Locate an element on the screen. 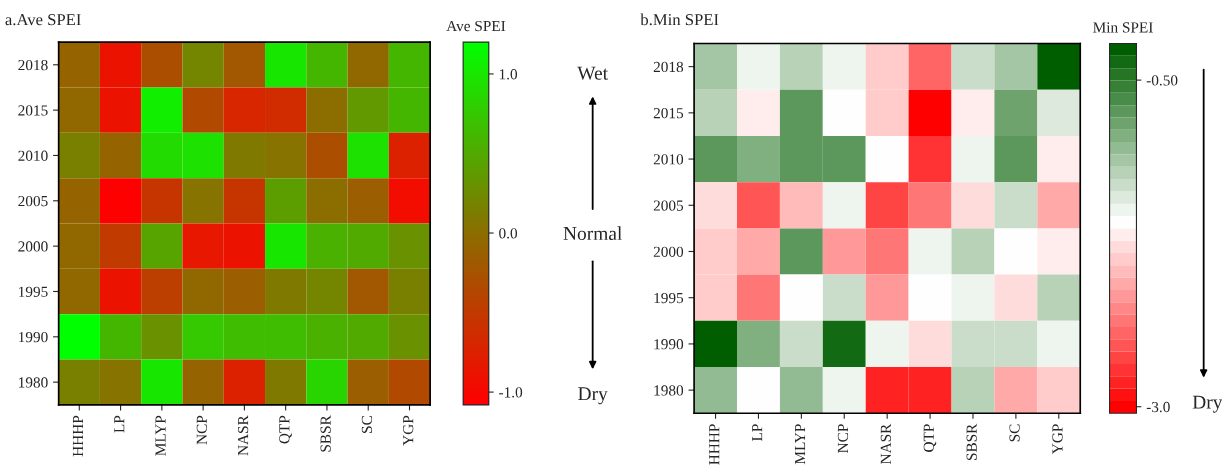 Image resolution: width=1222 pixels, height=468 pixels. text: Normal is located at coordinates (592, 233).